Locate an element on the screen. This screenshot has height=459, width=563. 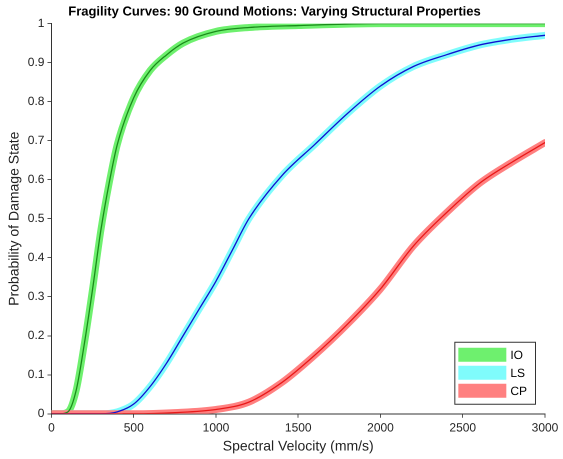
y-tick-label: 0.1 is located at coordinates (36, 374).